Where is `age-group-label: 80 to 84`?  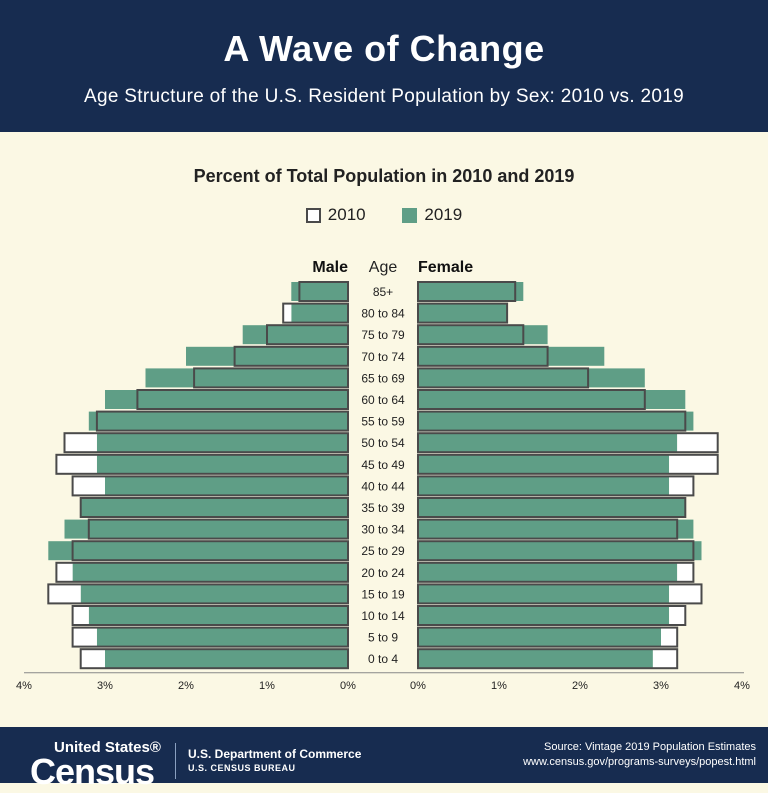 age-group-label: 80 to 84 is located at coordinates (383, 314).